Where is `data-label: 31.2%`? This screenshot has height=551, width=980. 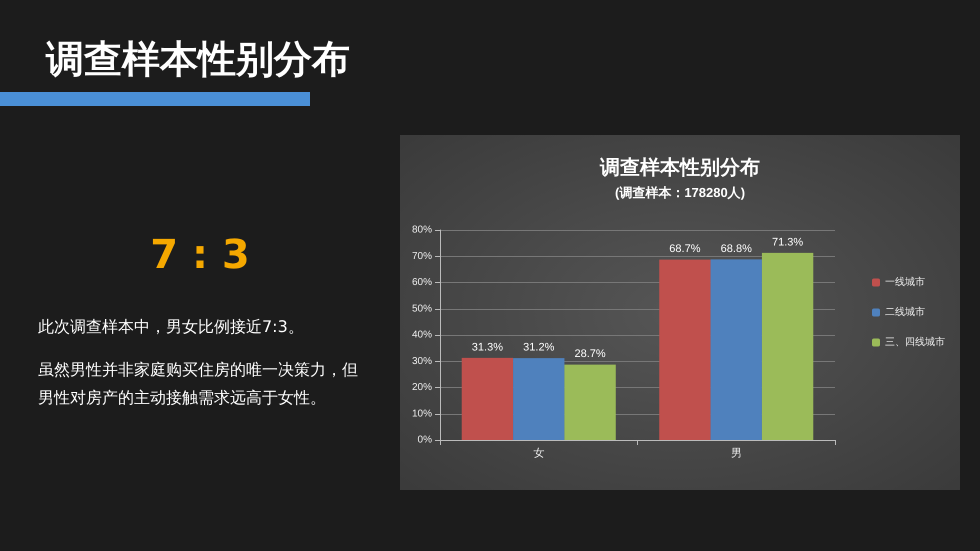
data-label: 31.2% is located at coordinates (539, 348).